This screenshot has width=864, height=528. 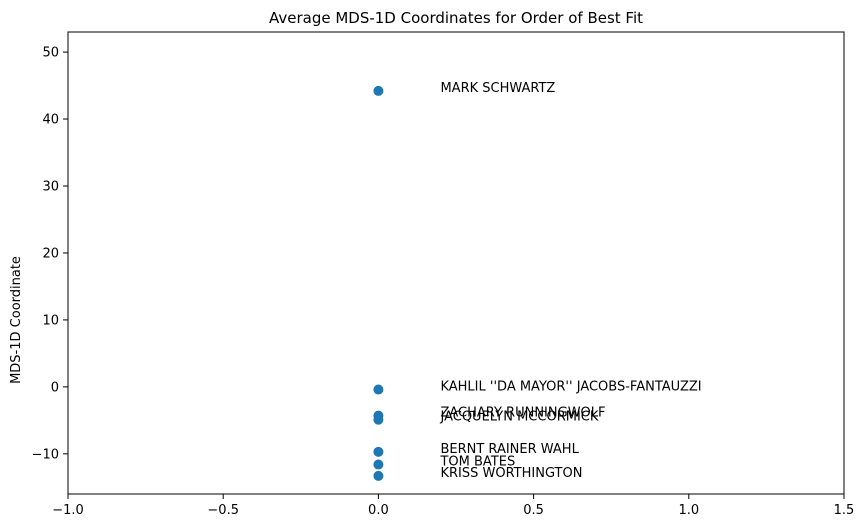 What do you see at coordinates (68, 510) in the screenshot?
I see `x-tick-label: −1.0` at bounding box center [68, 510].